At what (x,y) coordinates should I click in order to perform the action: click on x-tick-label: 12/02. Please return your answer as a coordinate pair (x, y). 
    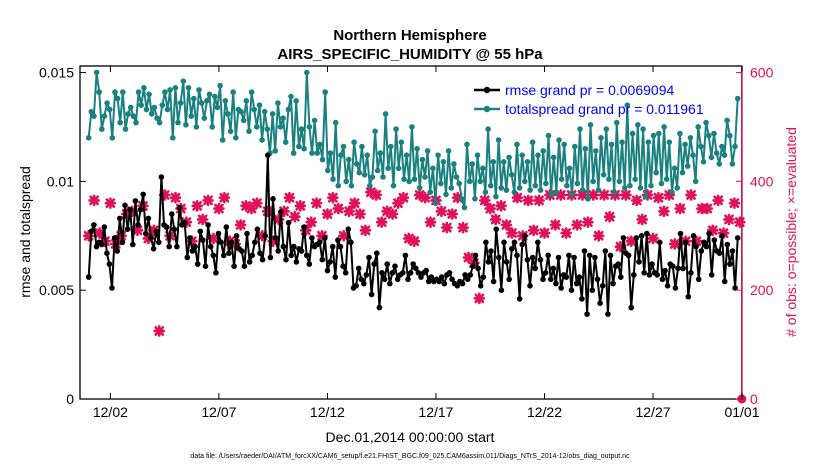
    Looking at the image, I should click on (110, 412).